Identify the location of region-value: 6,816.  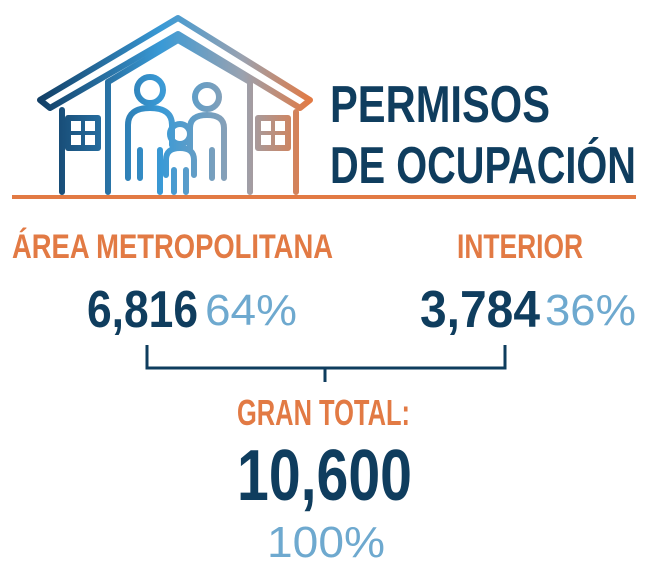
(142, 310).